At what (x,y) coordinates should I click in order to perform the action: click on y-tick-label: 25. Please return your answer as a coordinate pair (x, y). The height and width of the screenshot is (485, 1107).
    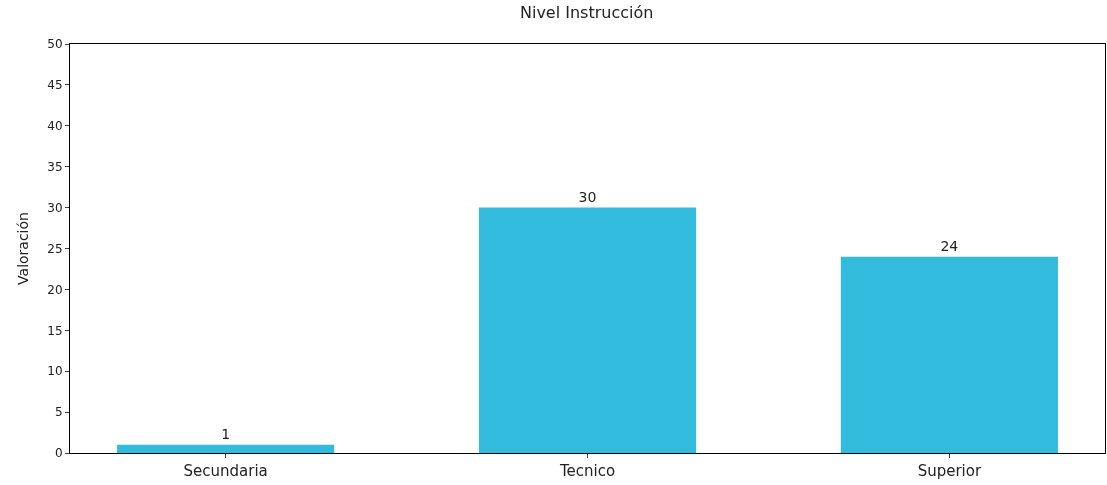
    Looking at the image, I should click on (55, 248).